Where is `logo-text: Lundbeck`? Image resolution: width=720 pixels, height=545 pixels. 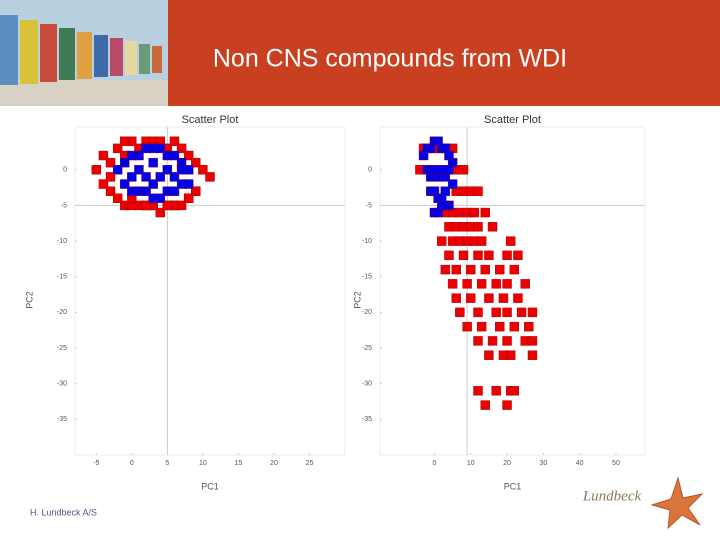
logo-text: Lundbeck is located at coordinates (612, 496).